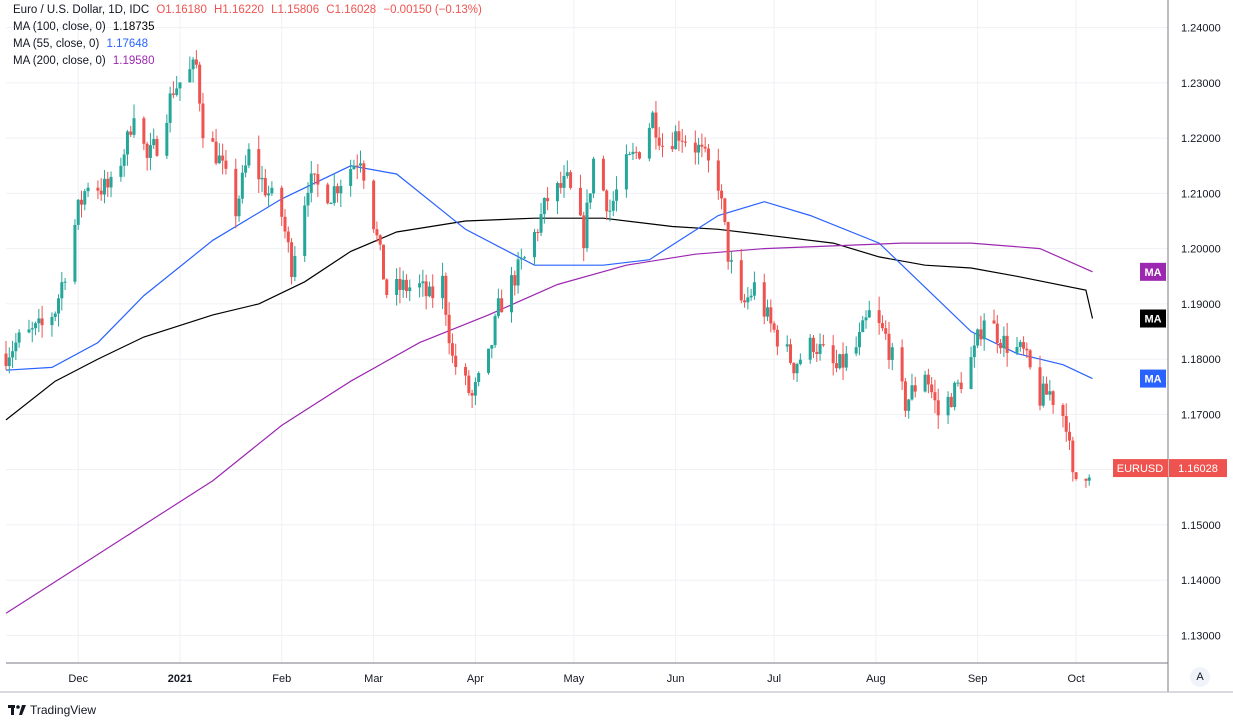 The width and height of the screenshot is (1233, 721). Describe the element at coordinates (373, 679) in the screenshot. I see `x-tick-label: Mar` at that location.